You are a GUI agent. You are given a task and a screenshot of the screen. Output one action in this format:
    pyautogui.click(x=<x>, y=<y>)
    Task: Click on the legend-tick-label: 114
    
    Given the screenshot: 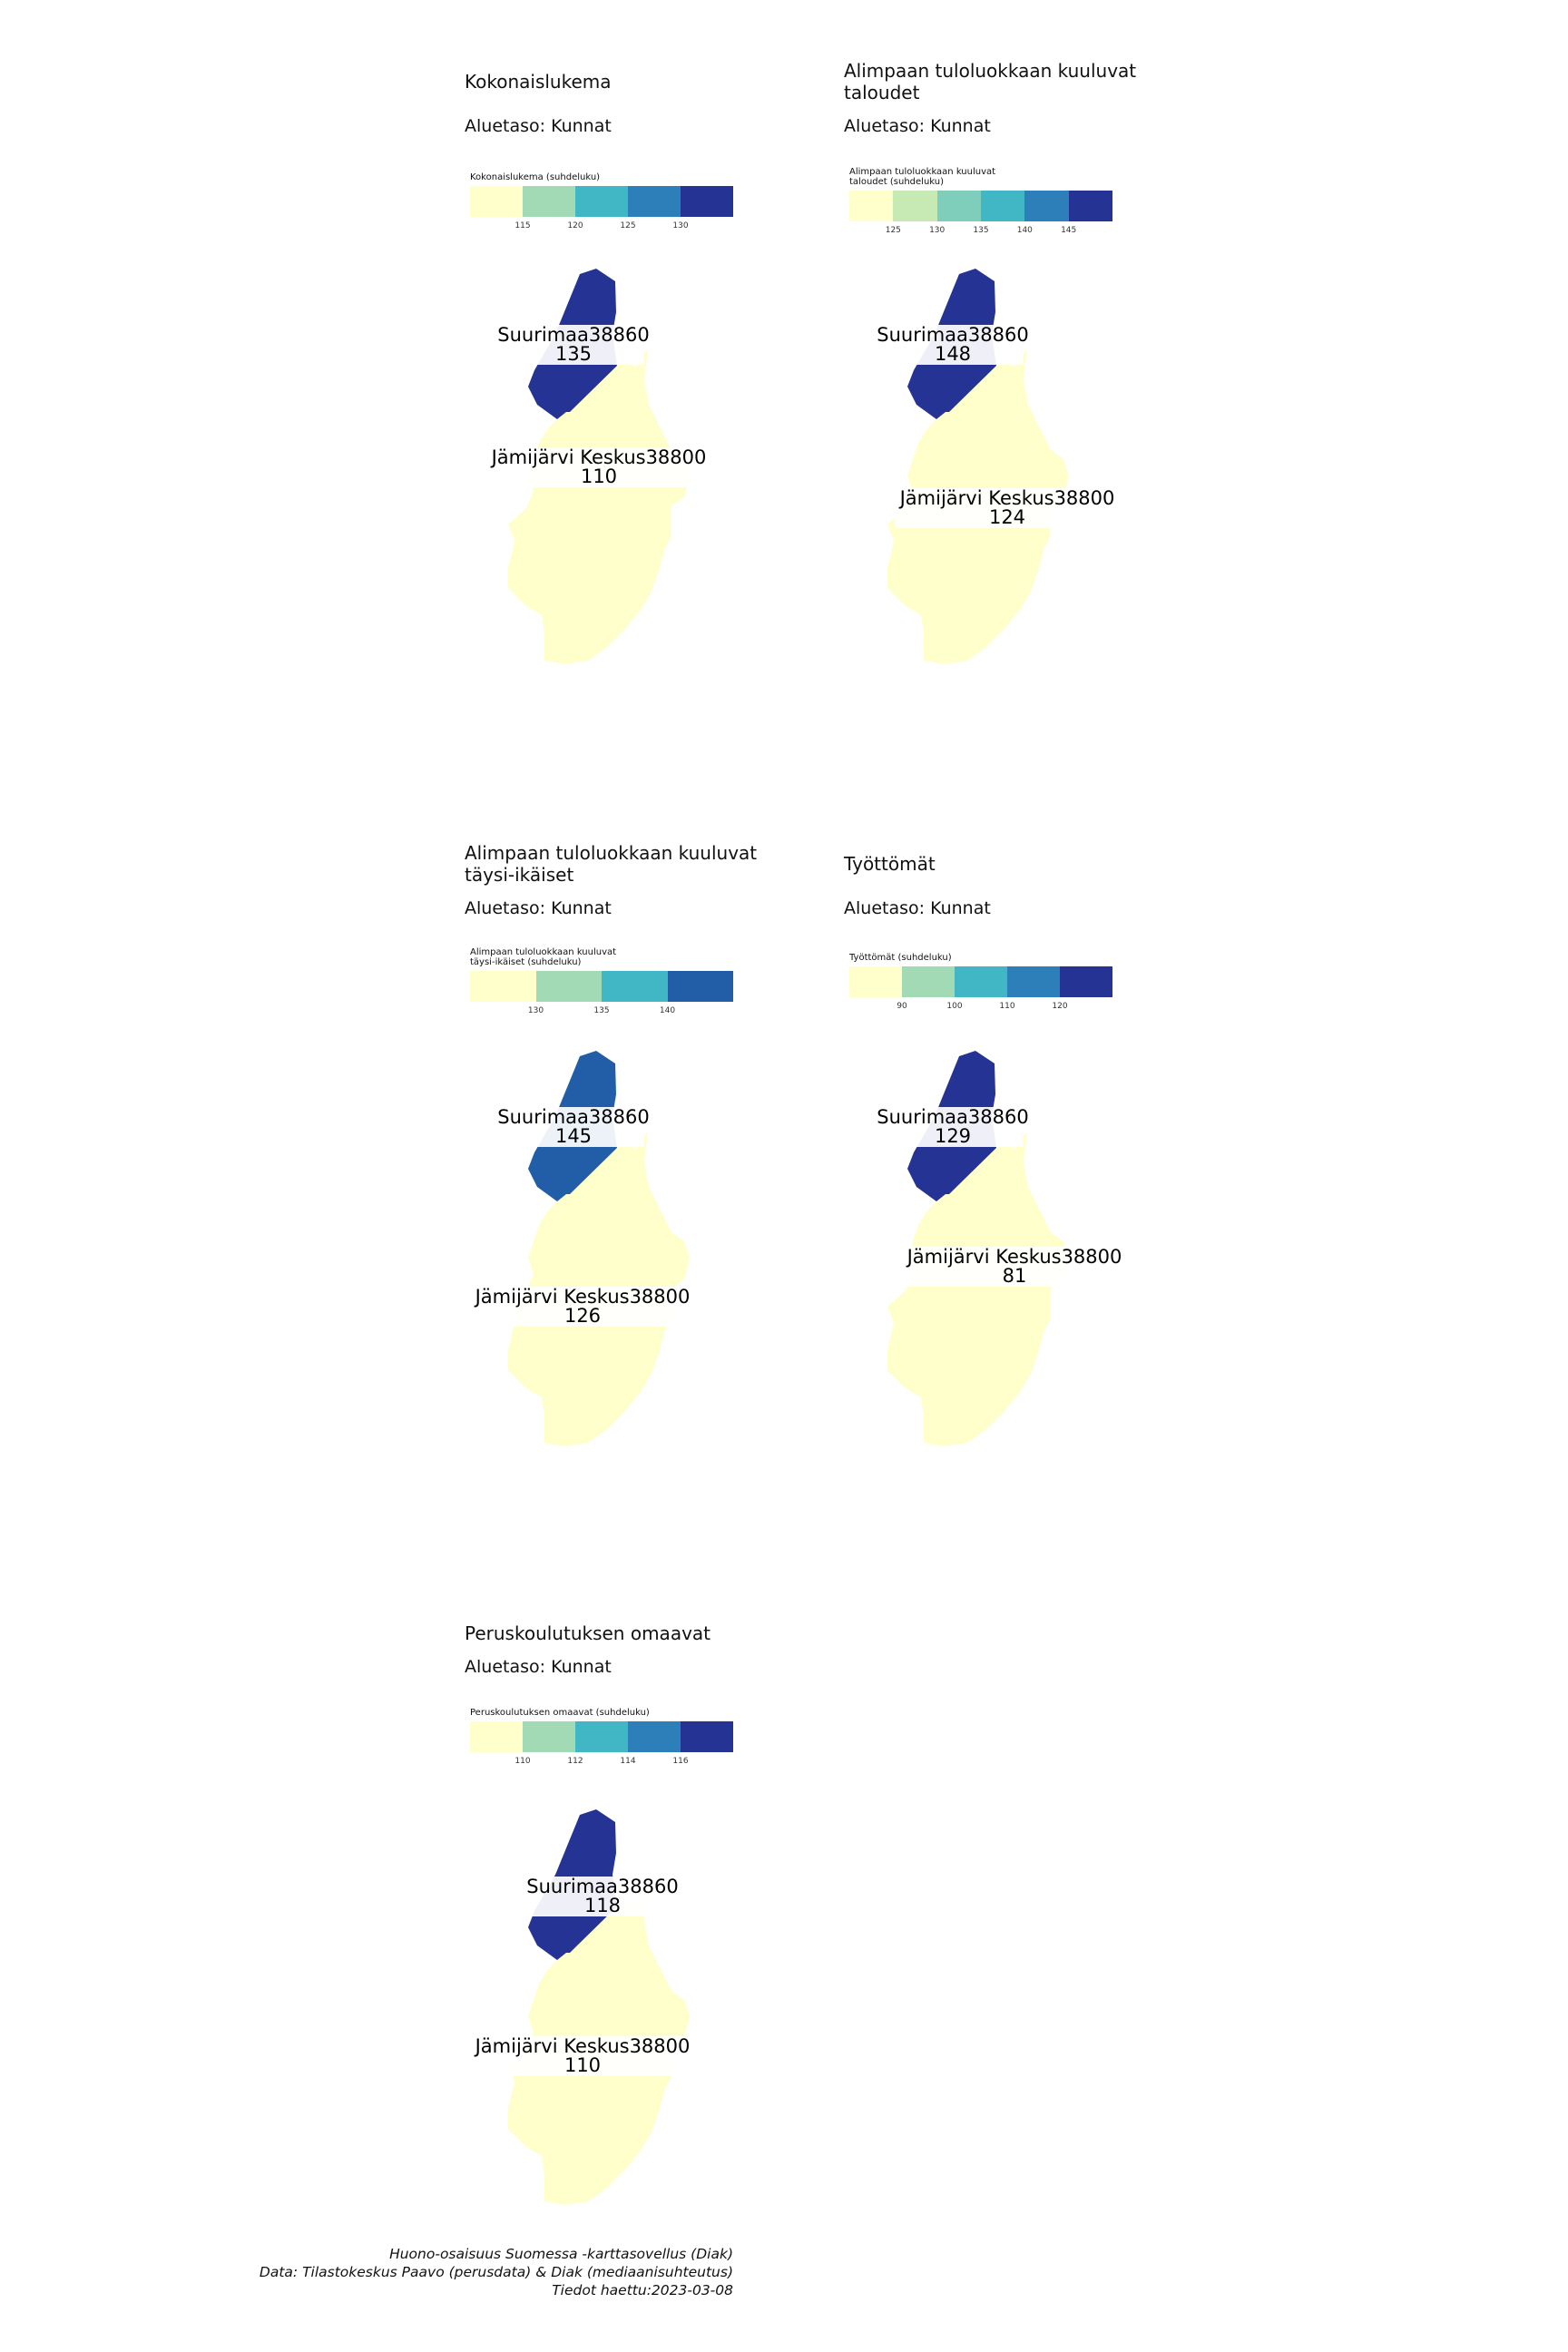 What is the action you would take?
    pyautogui.click(x=628, y=1761)
    